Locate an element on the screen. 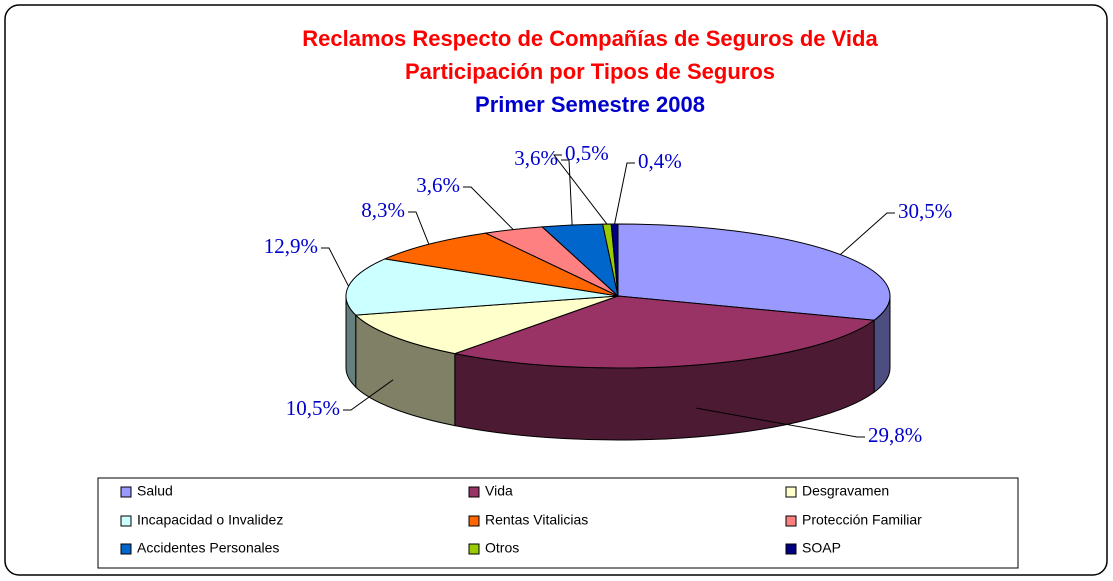 Image resolution: width=1113 pixels, height=581 pixels. legend-label: Vida is located at coordinates (499, 491).